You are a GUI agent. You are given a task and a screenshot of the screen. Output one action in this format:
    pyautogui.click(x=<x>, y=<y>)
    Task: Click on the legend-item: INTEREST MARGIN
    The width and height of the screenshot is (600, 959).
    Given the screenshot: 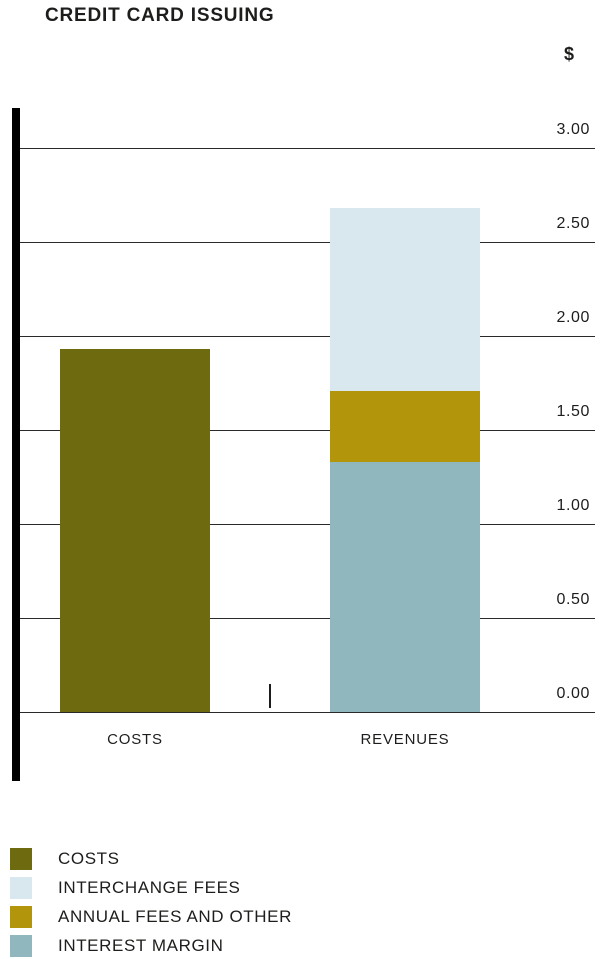 What is the action you would take?
    pyautogui.click(x=151, y=946)
    